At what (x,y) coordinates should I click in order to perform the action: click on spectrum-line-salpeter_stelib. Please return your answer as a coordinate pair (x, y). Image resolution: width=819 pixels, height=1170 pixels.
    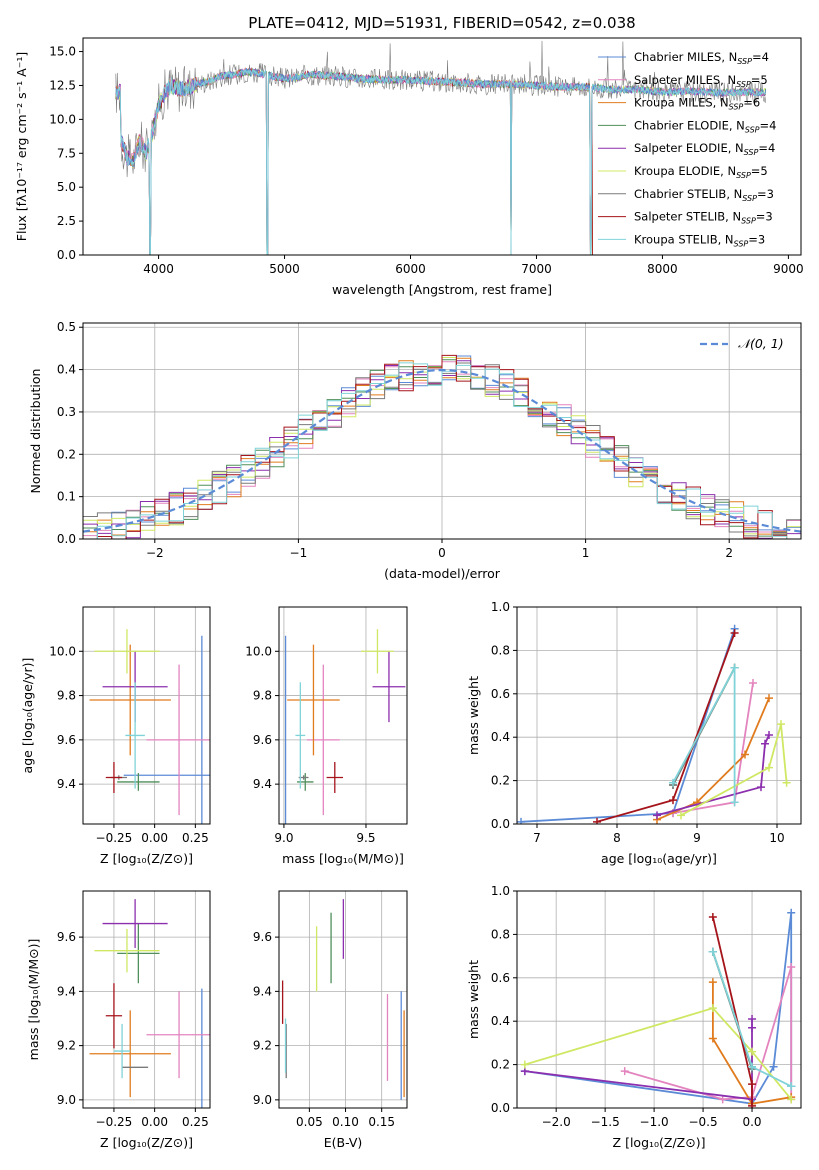
    Looking at the image, I should click on (354, 161).